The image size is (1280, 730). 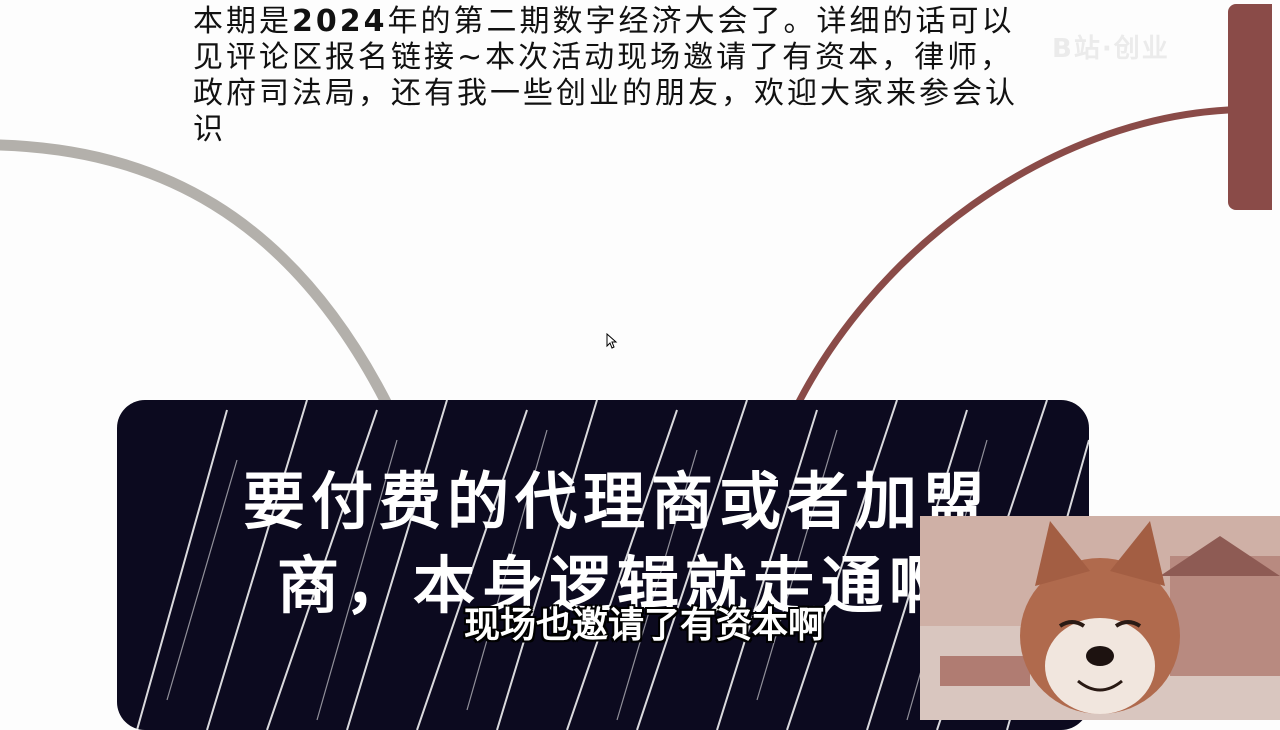 What do you see at coordinates (616, 543) in the screenshot?
I see `card-headline: 要付费的代理商或者加盟商，本身逻辑就走通啊` at bounding box center [616, 543].